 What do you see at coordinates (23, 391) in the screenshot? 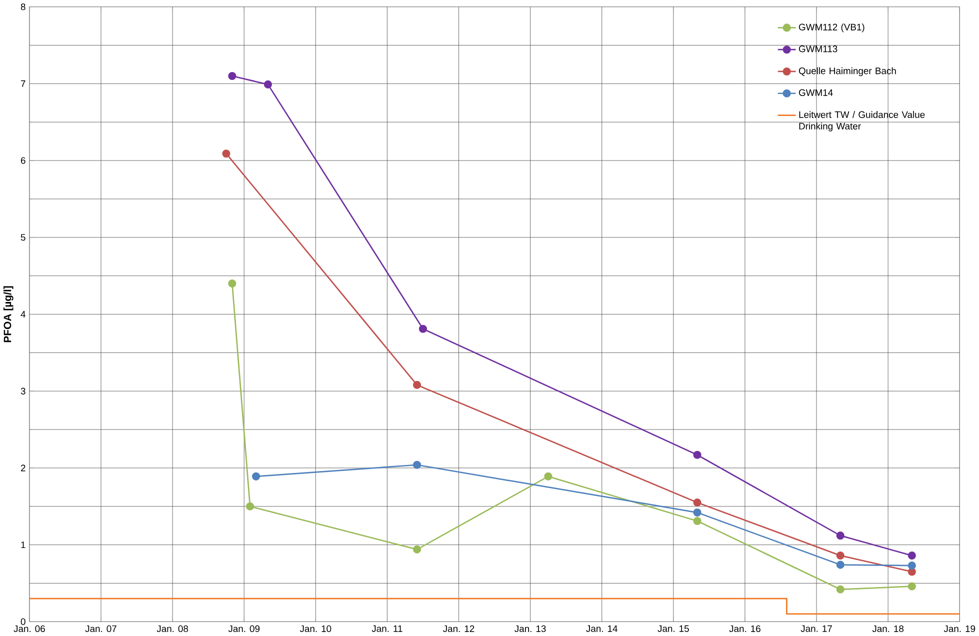
I see `y-tick-label: 3` at bounding box center [23, 391].